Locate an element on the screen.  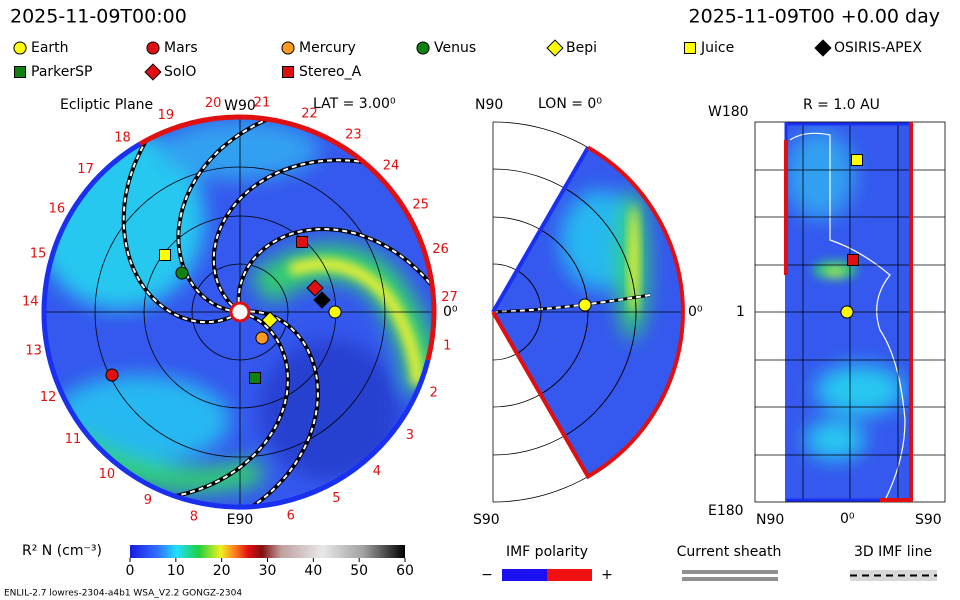
carrington-label: 8 is located at coordinates (194, 516).